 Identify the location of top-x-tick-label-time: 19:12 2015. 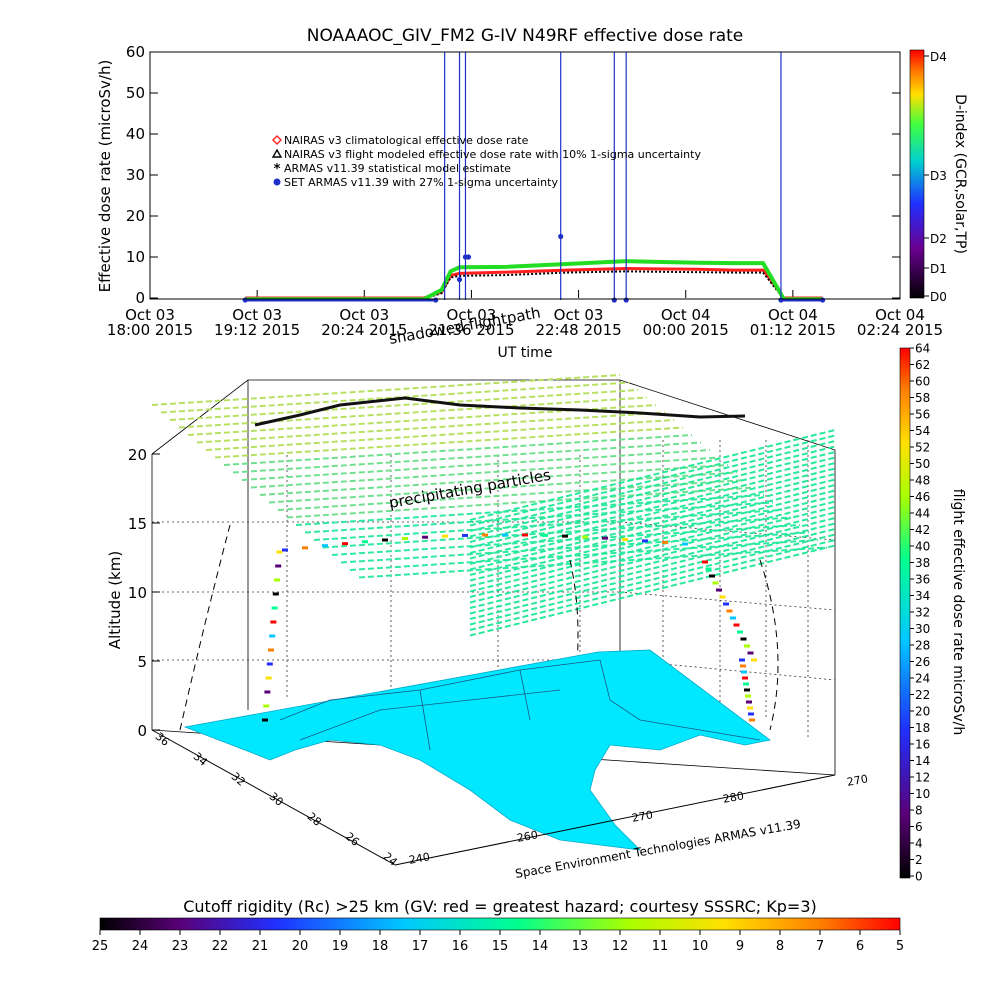
(257, 330).